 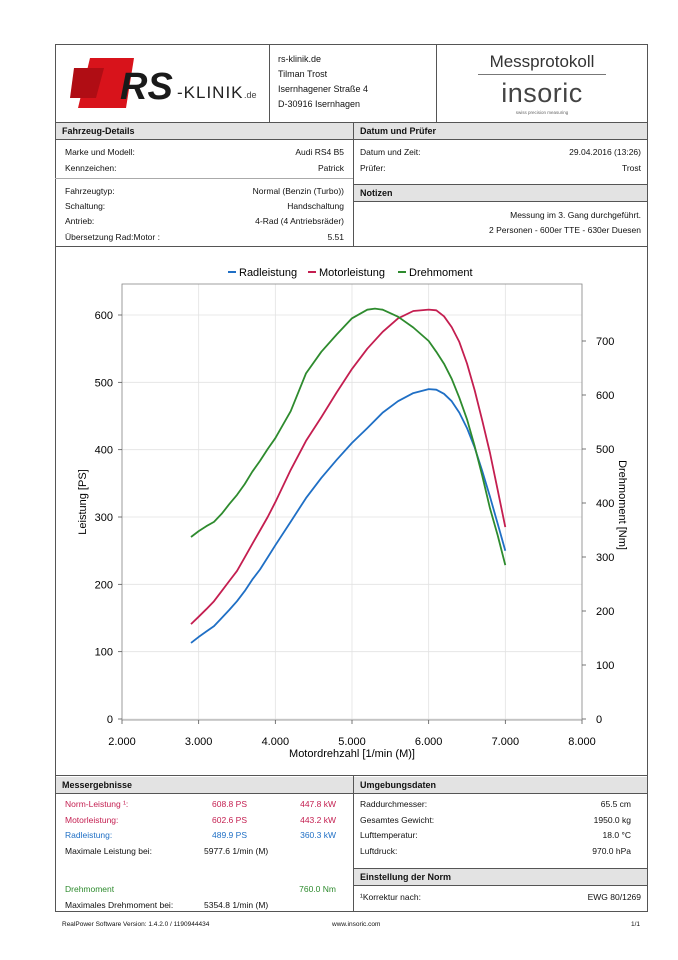 What do you see at coordinates (352, 754) in the screenshot?
I see `x-axis-label: Motordrehzahl [1/min (M)]` at bounding box center [352, 754].